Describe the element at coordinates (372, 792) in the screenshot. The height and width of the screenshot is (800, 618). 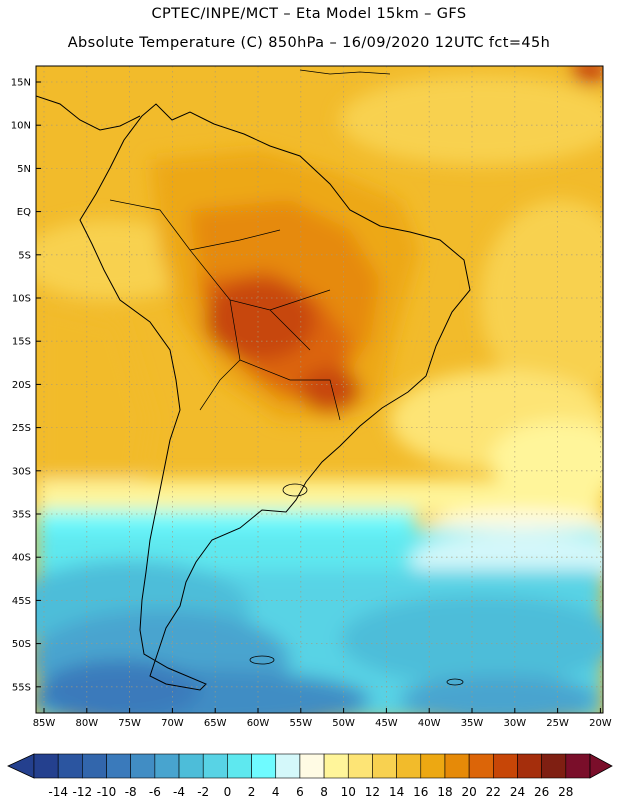
I see `colorbar-tick-label: 12` at that location.